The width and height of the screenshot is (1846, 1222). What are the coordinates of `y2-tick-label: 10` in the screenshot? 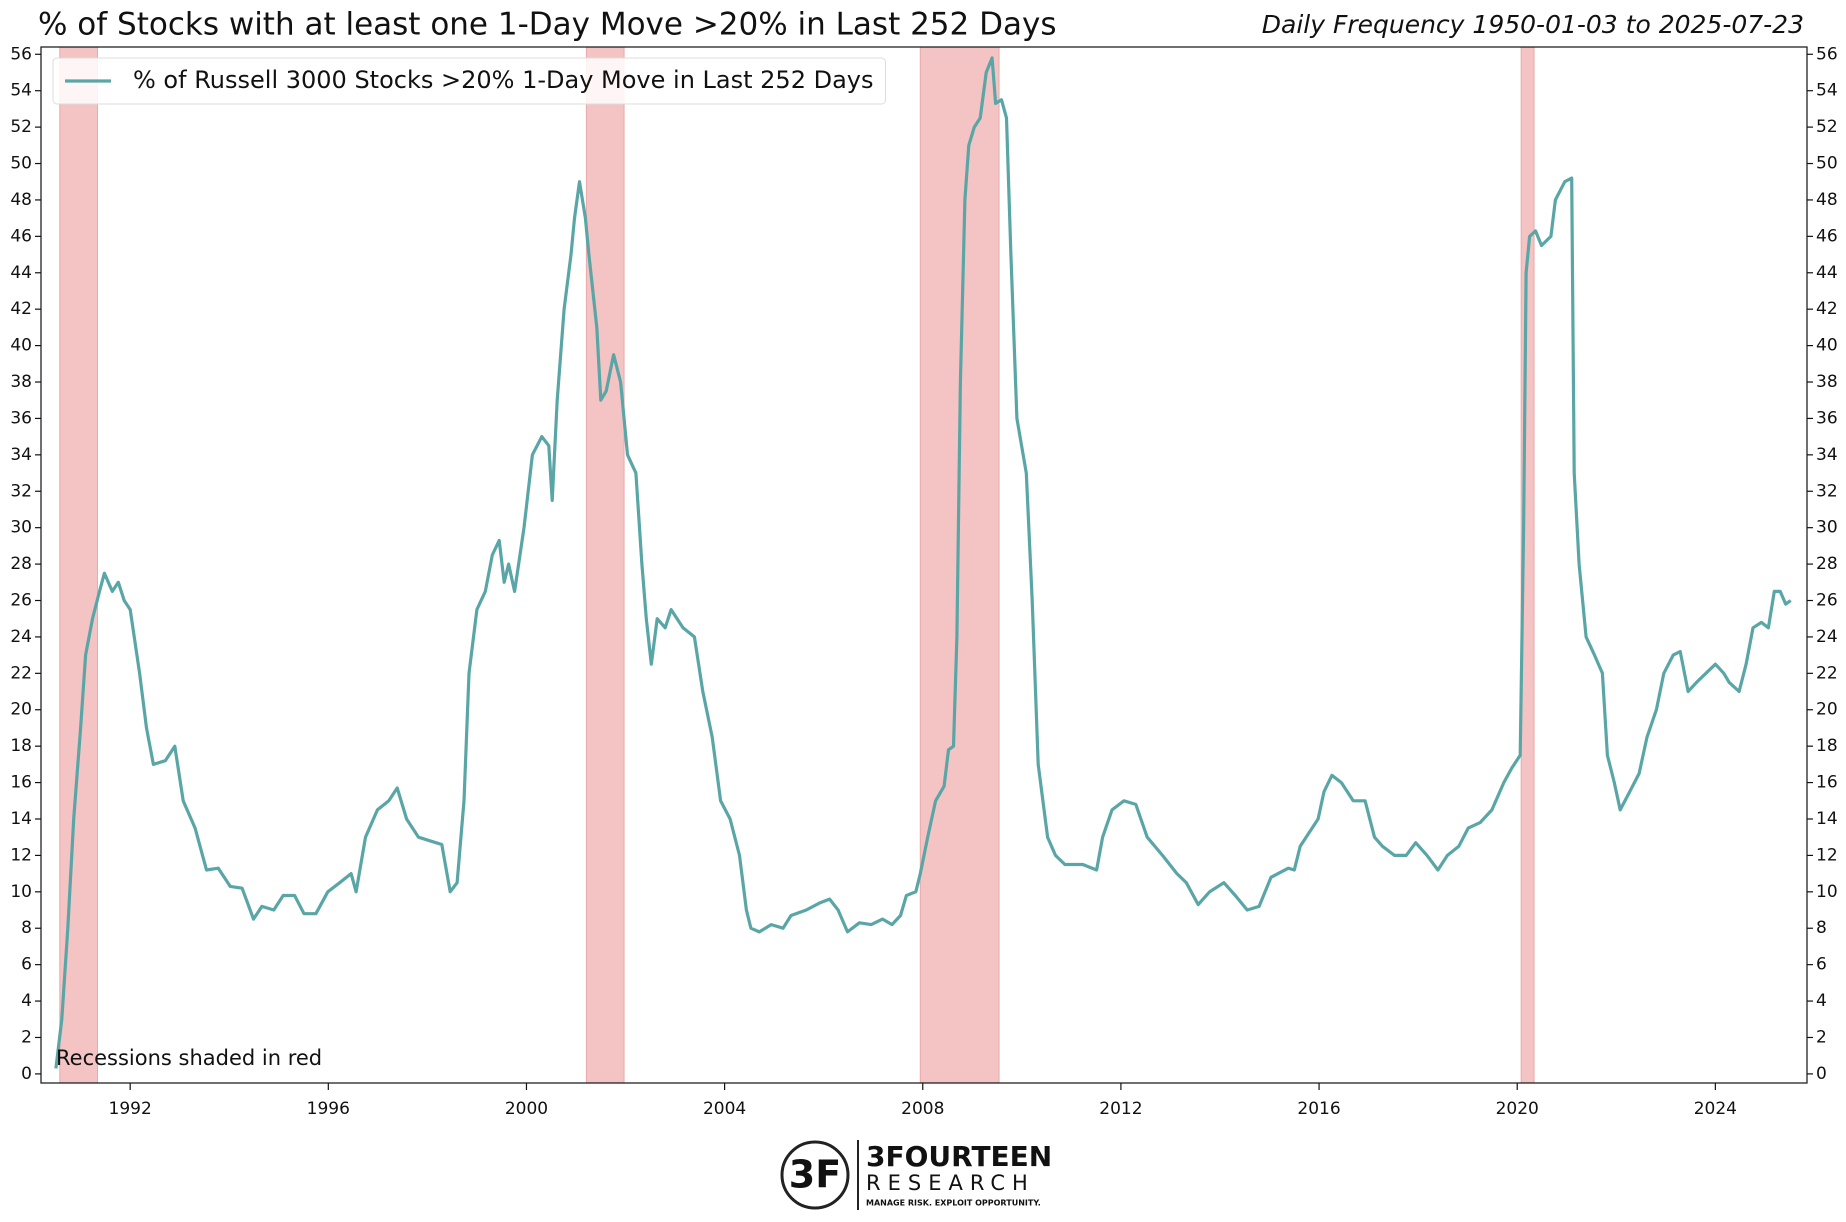 It's located at (1827, 892).